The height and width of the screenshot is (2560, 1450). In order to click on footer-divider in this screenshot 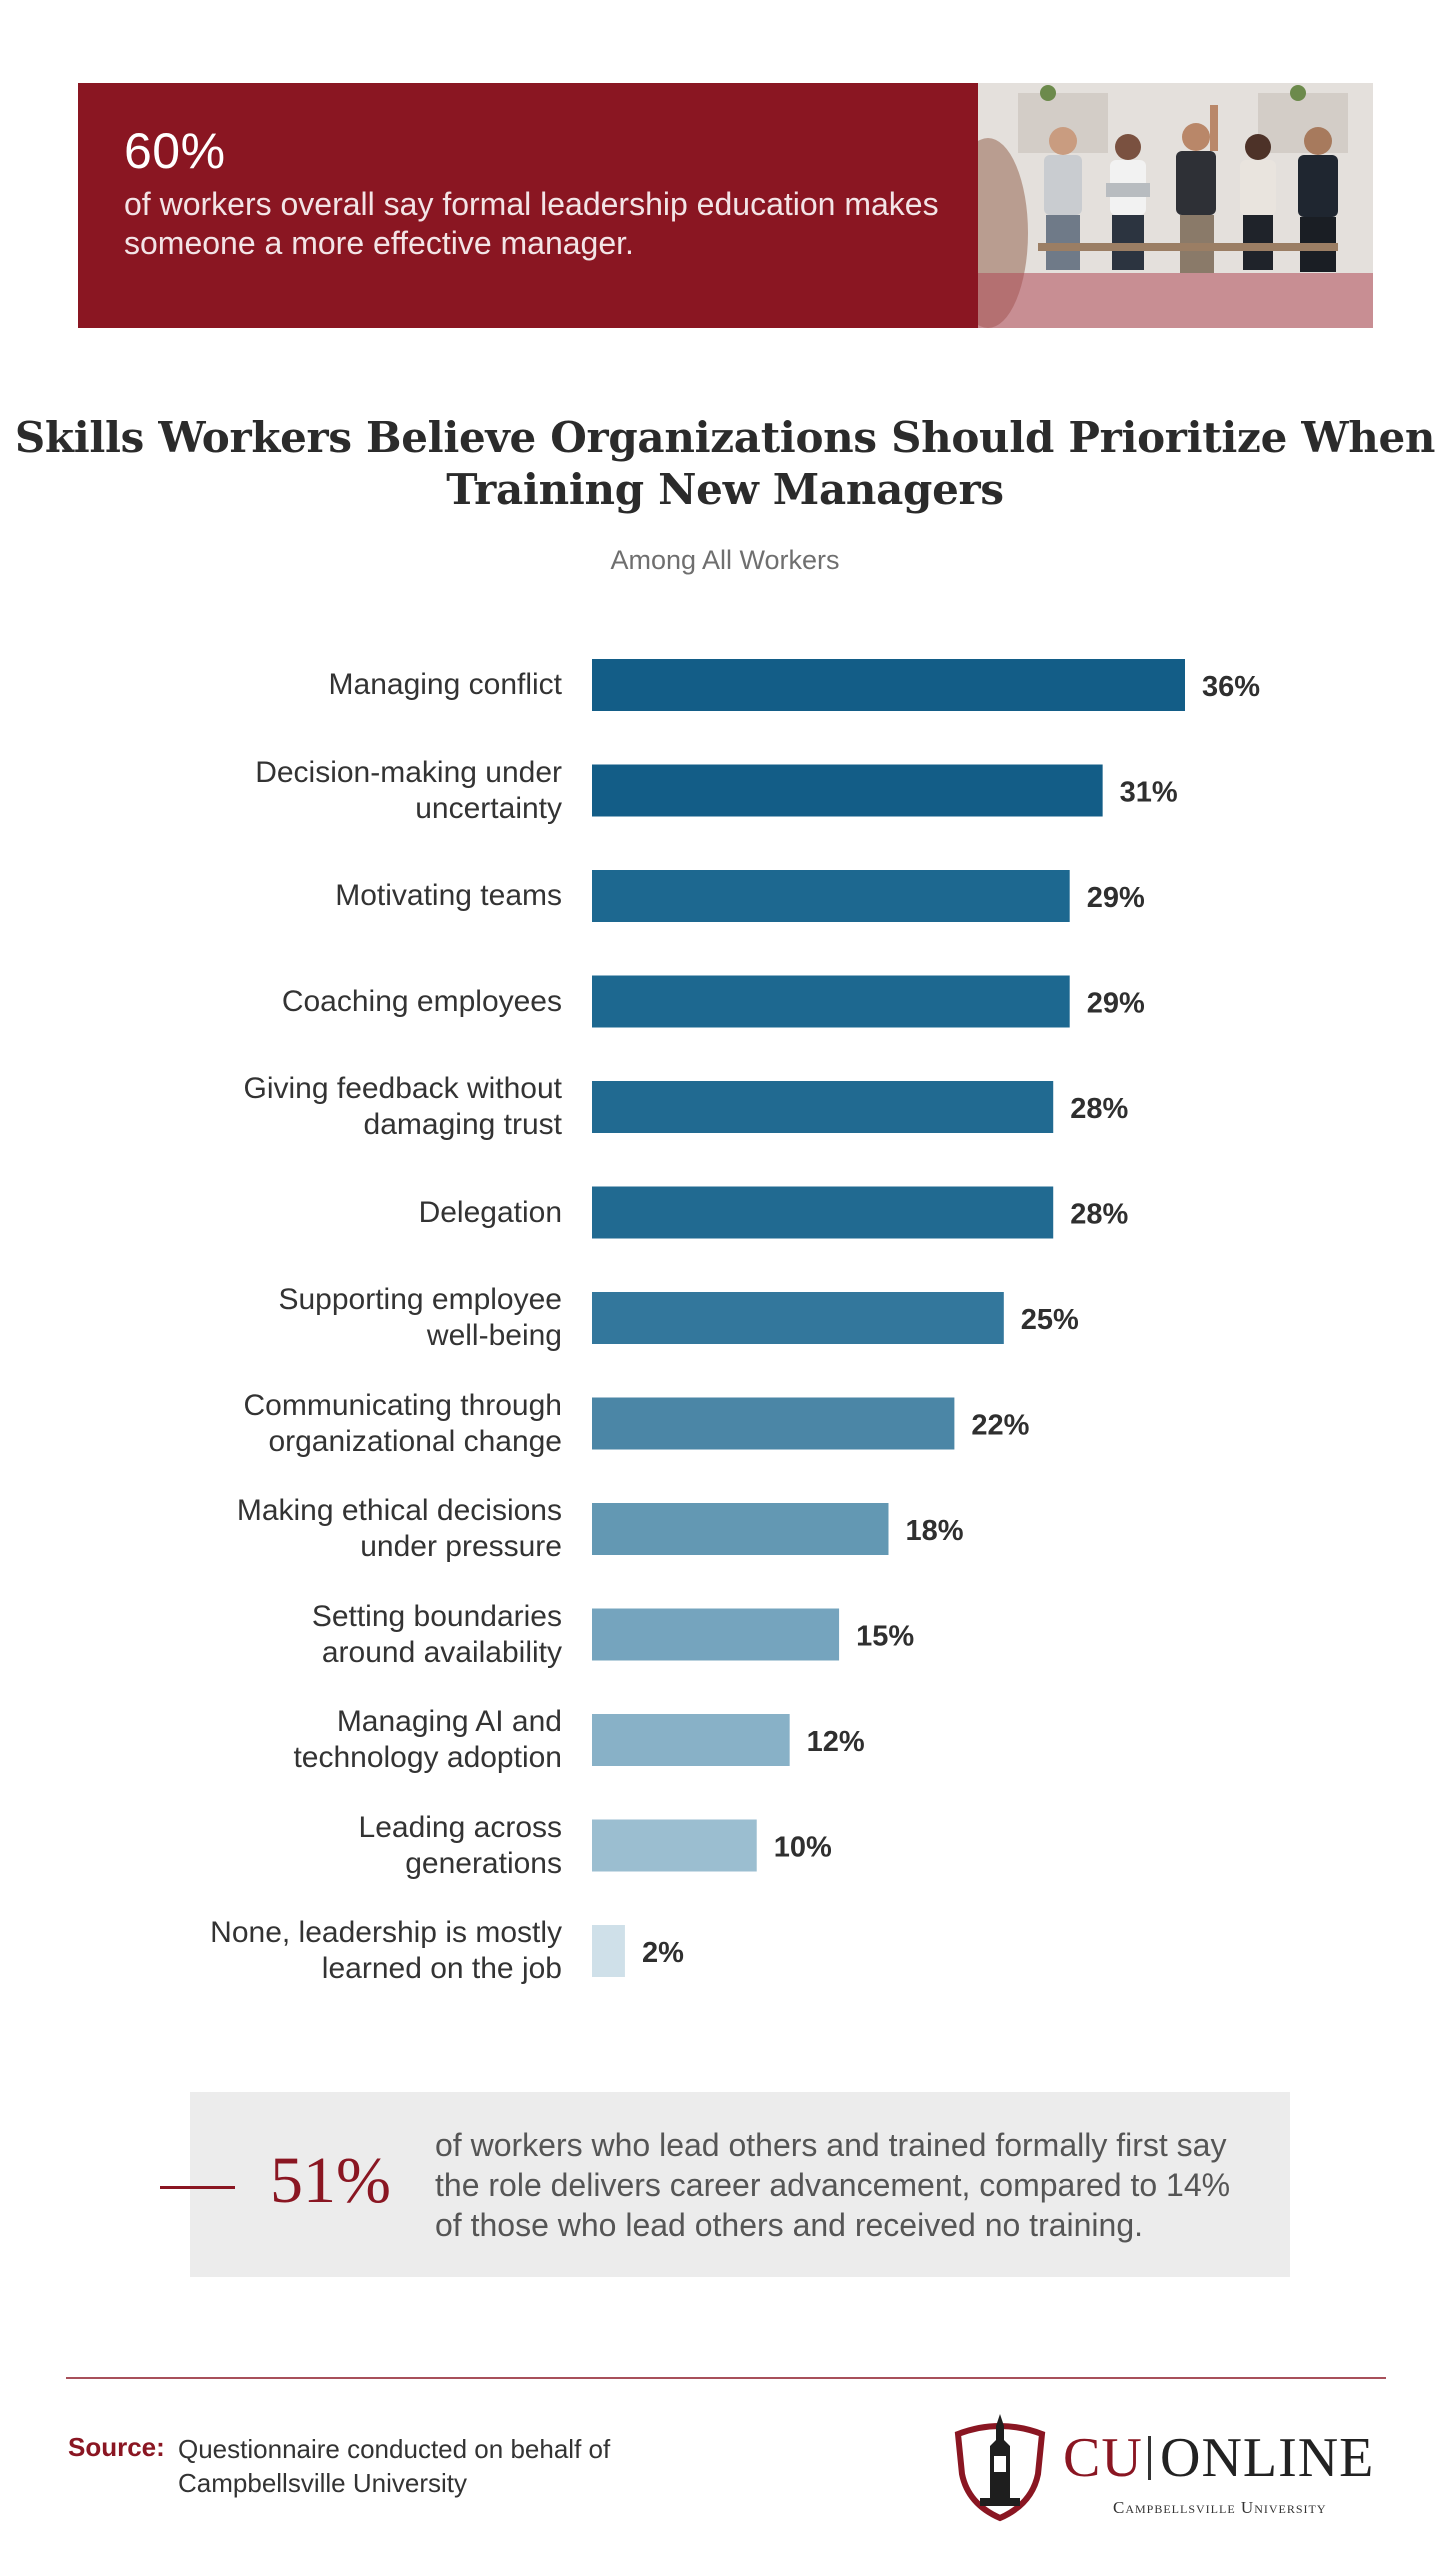, I will do `click(726, 2378)`.